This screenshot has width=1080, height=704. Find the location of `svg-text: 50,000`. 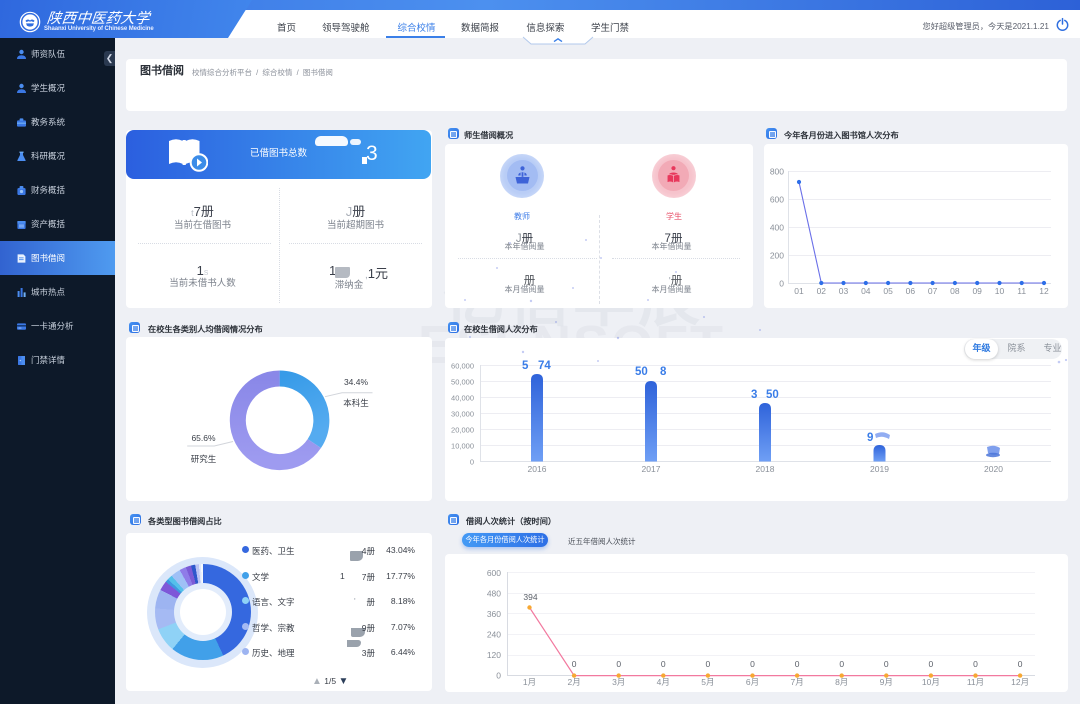

svg-text: 50,000 is located at coordinates (462, 382).